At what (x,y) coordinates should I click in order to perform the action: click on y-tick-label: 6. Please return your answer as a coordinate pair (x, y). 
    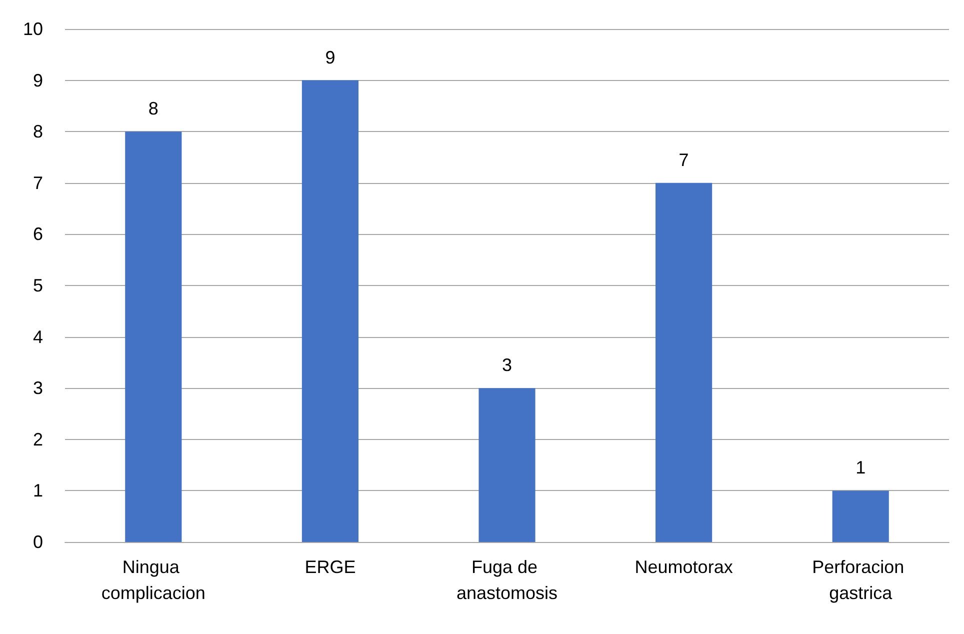
    Looking at the image, I should click on (37, 234).